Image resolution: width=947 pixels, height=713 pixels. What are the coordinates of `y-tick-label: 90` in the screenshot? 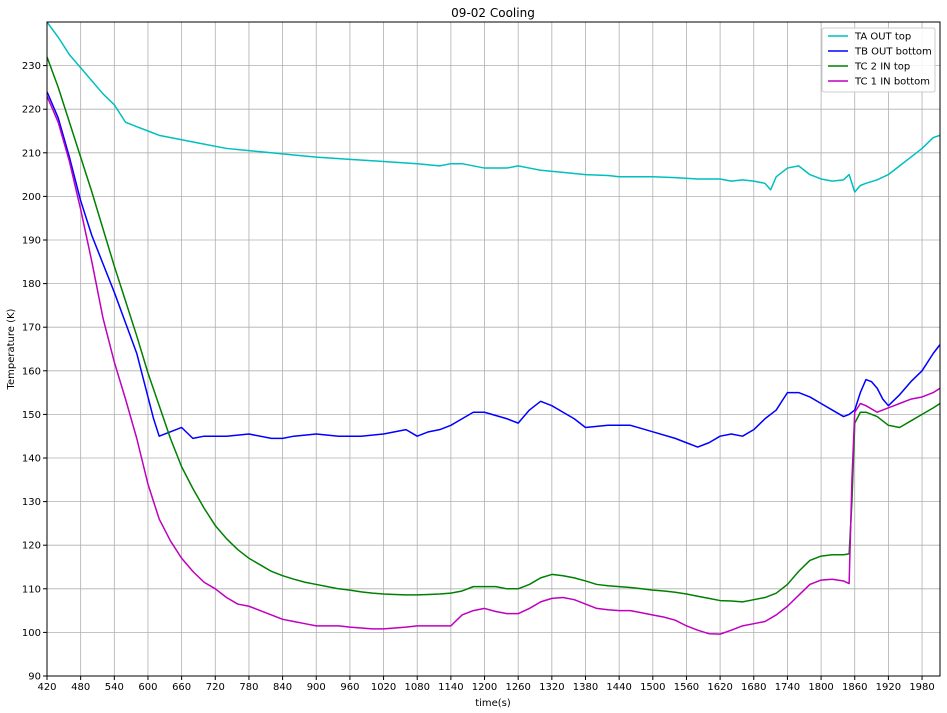 It's located at (34, 677).